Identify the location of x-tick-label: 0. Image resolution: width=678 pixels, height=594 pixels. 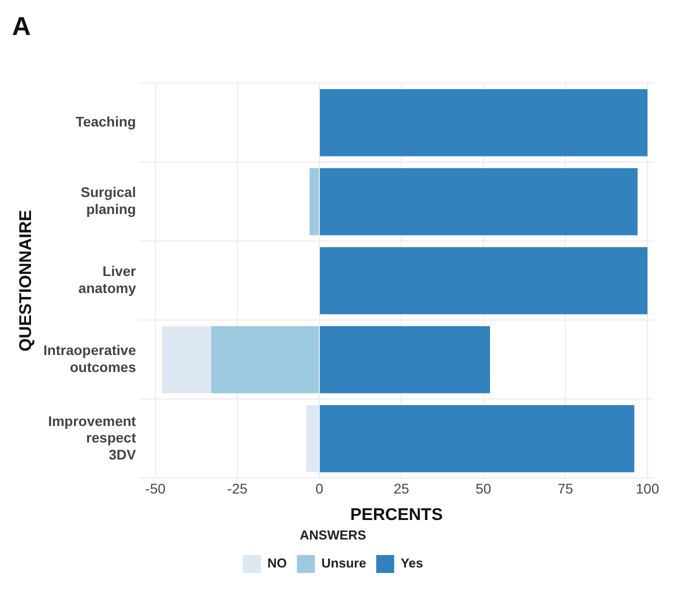
(320, 488).